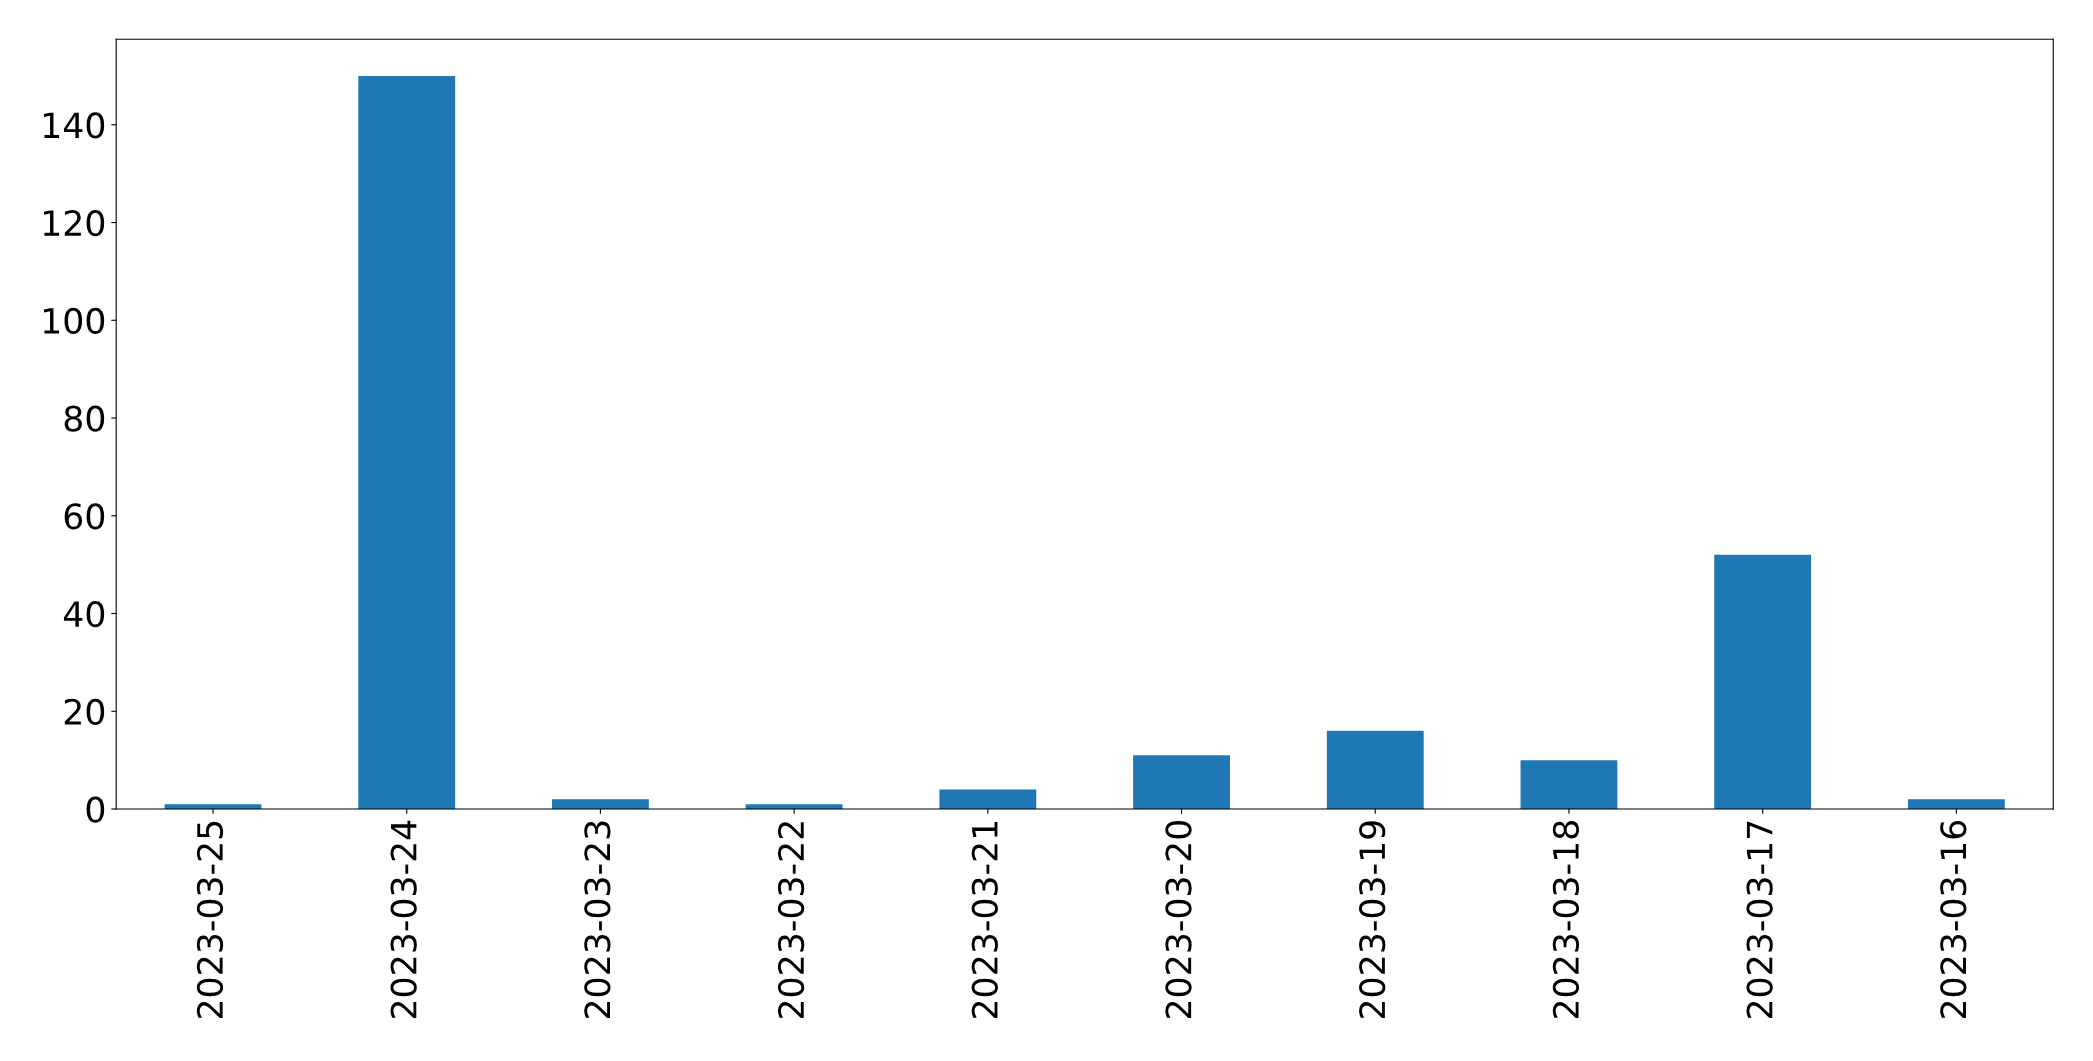 Image resolution: width=2093 pixels, height=1061 pixels. What do you see at coordinates (984, 919) in the screenshot?
I see `x-tick-label: 2023-03-21` at bounding box center [984, 919].